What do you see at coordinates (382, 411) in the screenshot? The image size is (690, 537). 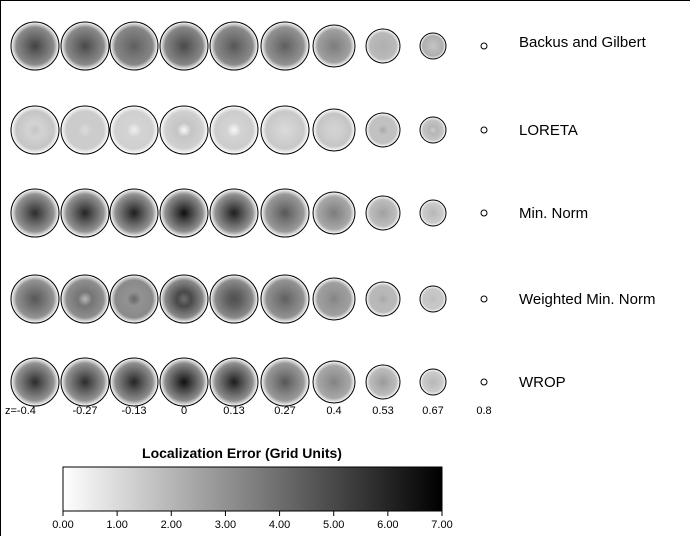 I see `z-tick-label: 0.53` at bounding box center [382, 411].